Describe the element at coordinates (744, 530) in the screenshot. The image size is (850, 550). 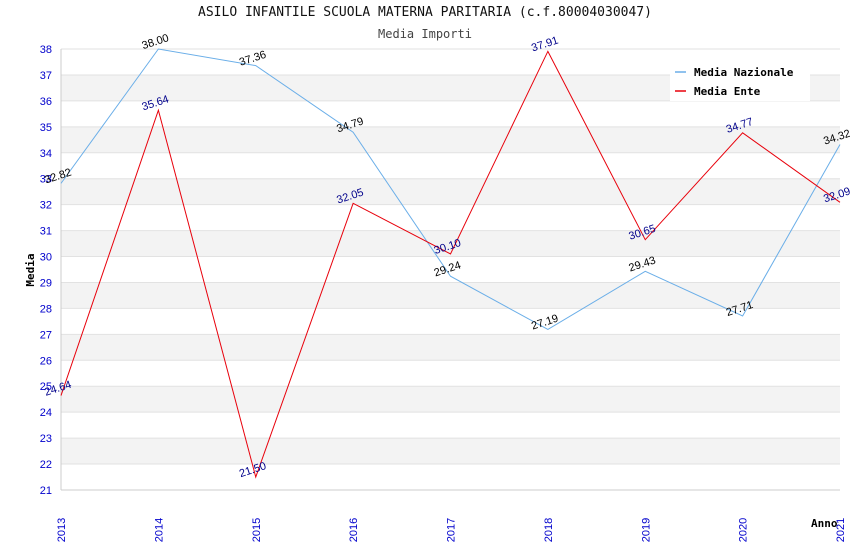
I see `x-tick-label: 2020` at that location.